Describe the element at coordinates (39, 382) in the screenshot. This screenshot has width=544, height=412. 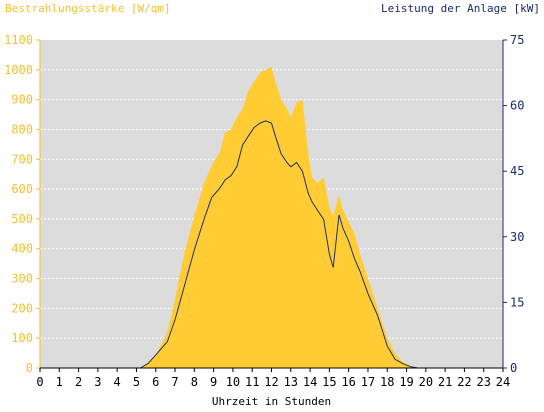
I see `x-tick-label: 0` at that location.